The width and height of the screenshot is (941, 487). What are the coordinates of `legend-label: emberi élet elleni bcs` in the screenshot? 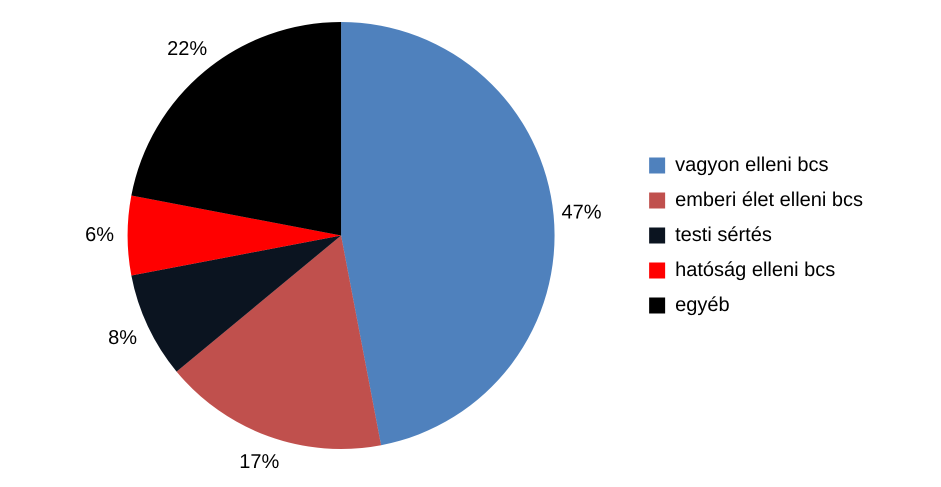 It's located at (769, 200).